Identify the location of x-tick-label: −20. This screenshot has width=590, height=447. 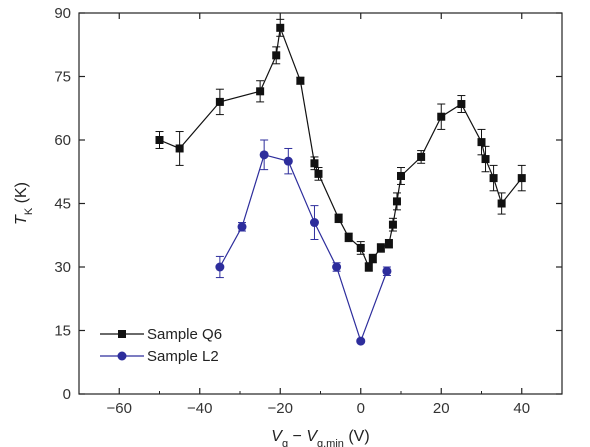
(280, 408).